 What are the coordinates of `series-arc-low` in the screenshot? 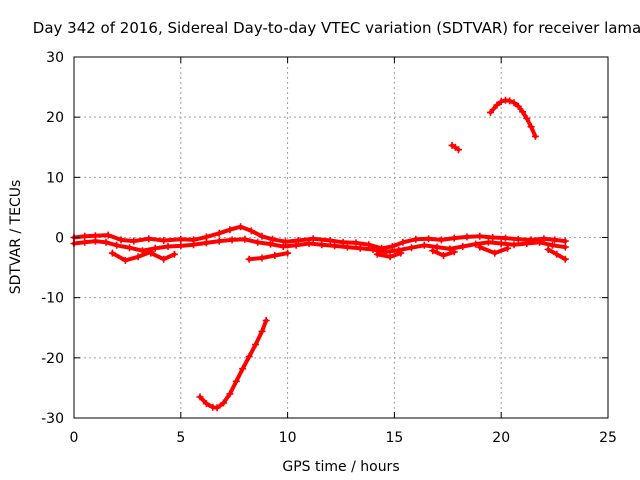 It's located at (233, 364).